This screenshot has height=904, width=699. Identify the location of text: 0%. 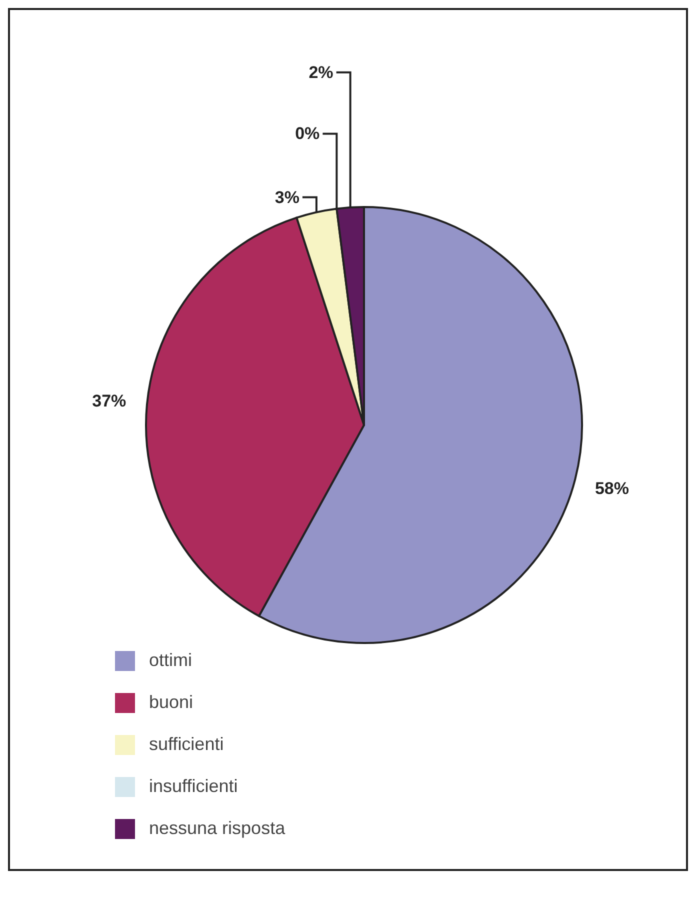
(307, 134).